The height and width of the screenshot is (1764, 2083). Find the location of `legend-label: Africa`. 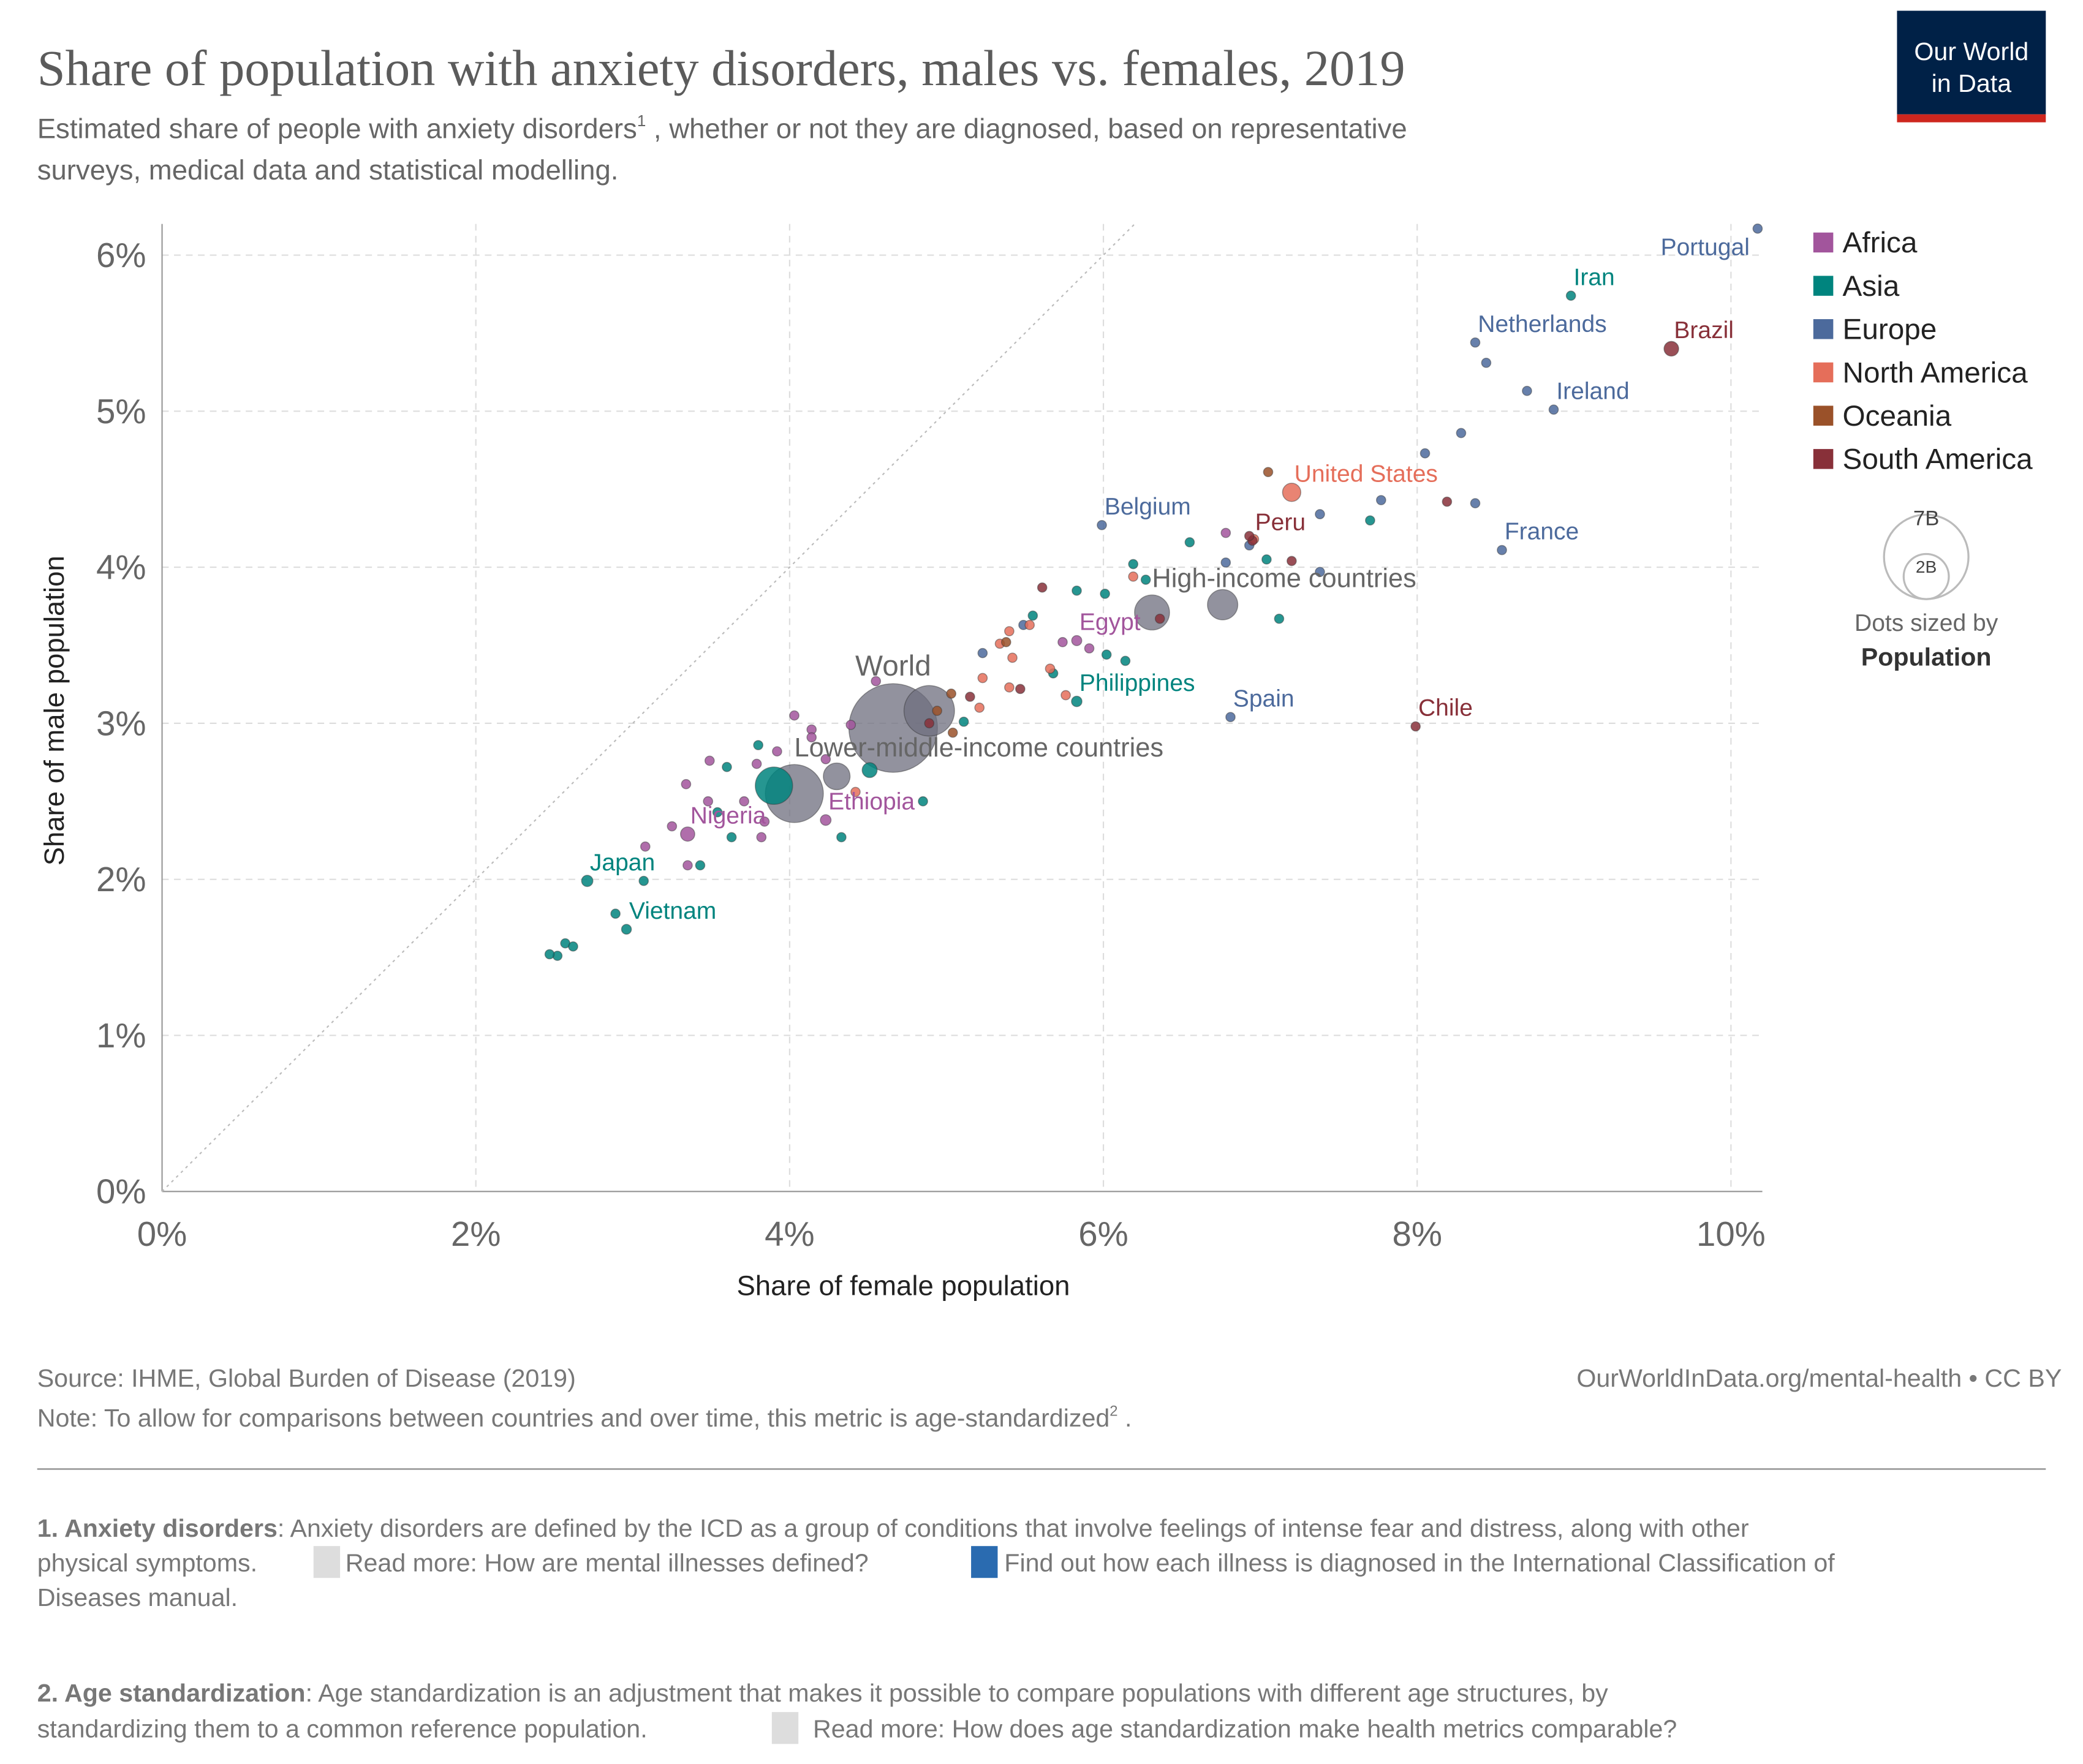

legend-label: Africa is located at coordinates (1881, 243).